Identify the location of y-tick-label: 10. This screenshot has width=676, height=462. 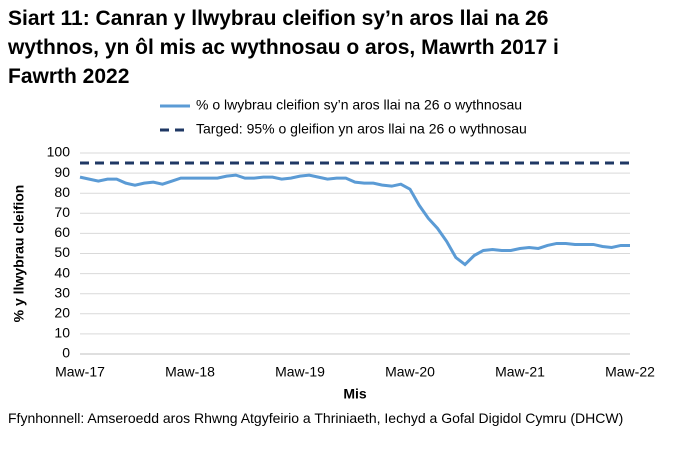
(62, 333).